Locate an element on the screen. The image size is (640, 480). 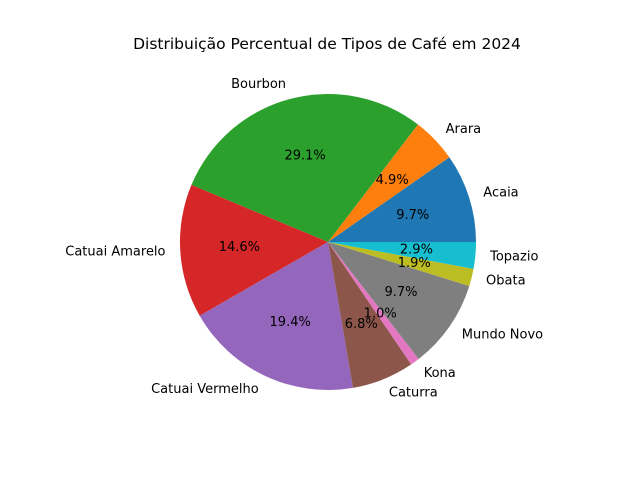
slice-arara is located at coordinates (389, 183).